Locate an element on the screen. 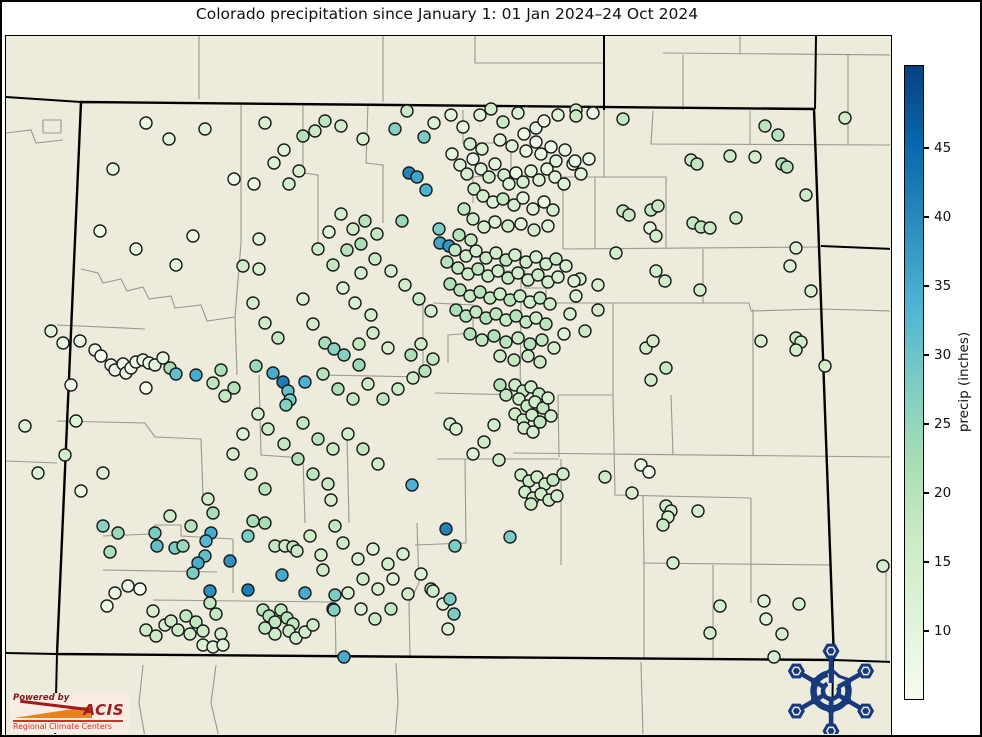 The width and height of the screenshot is (982, 737). acis-name: ACIS is located at coordinates (103, 710).